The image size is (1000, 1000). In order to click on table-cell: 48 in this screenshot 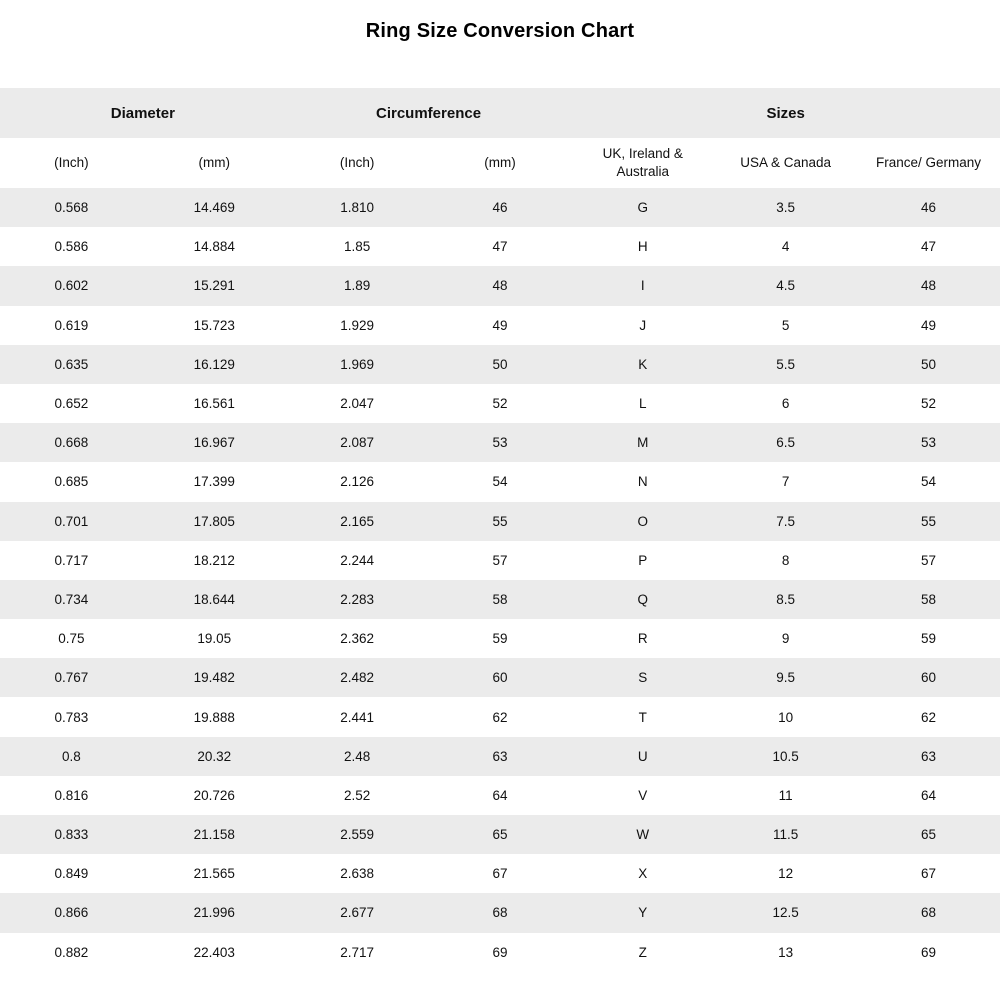, I will do `click(929, 286)`.